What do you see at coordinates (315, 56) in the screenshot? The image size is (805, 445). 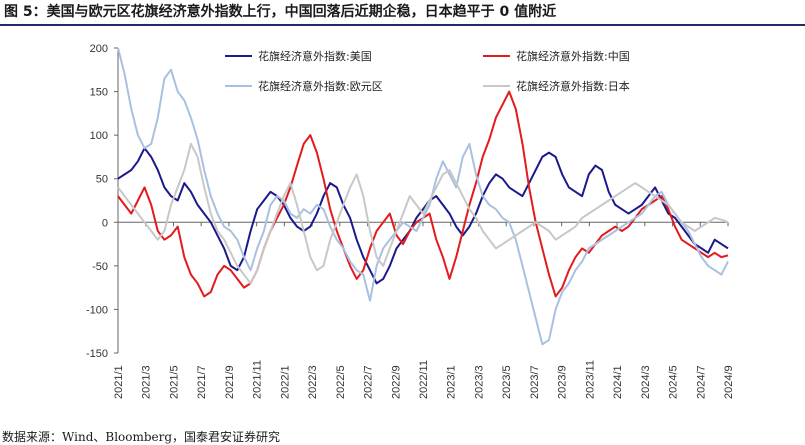 I see `legend-label-us: 花旗经济意外指数:美国` at bounding box center [315, 56].